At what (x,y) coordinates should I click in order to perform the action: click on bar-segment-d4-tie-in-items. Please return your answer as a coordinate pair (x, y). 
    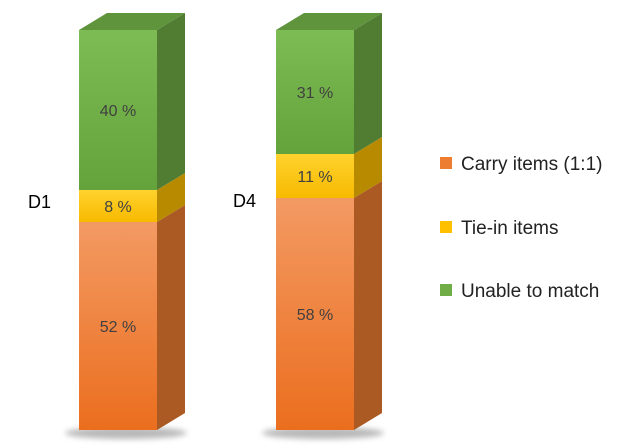
    Looking at the image, I should click on (315, 176).